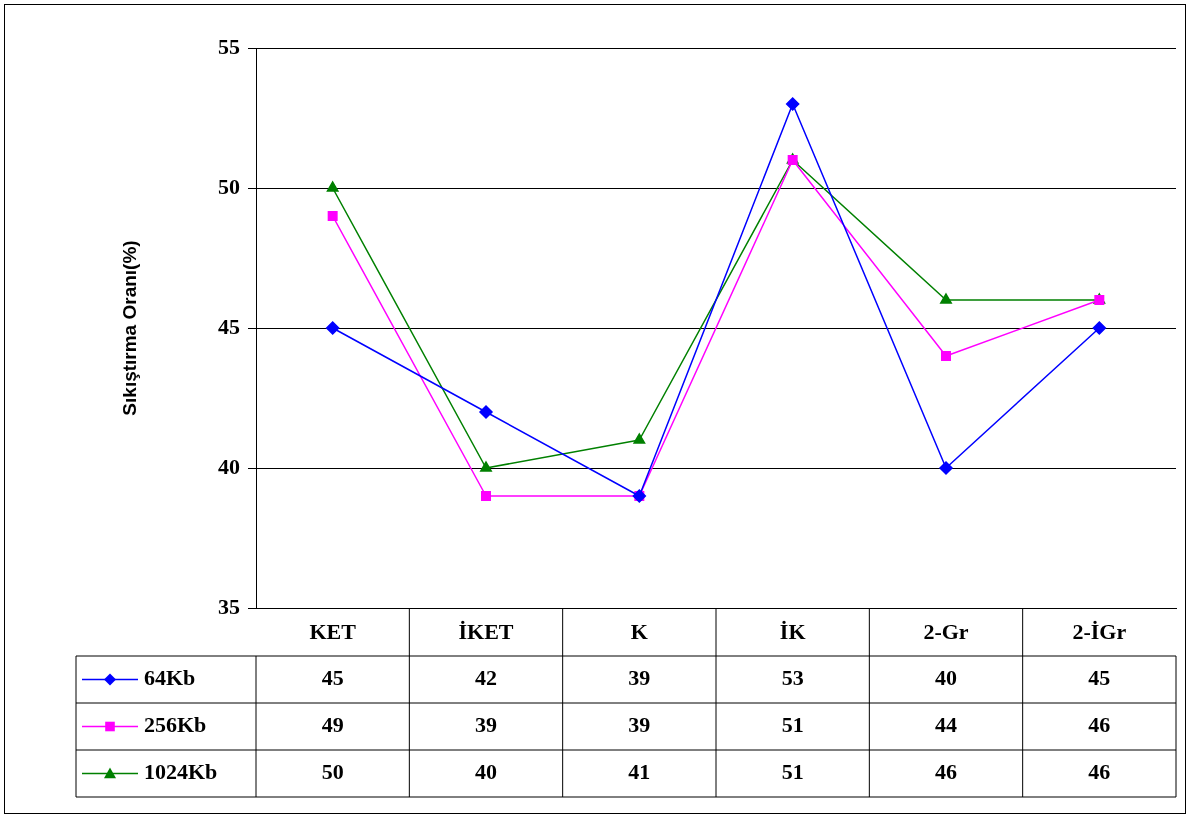 The height and width of the screenshot is (816, 1190). I want to click on y-tick-label: 40, so click(229, 466).